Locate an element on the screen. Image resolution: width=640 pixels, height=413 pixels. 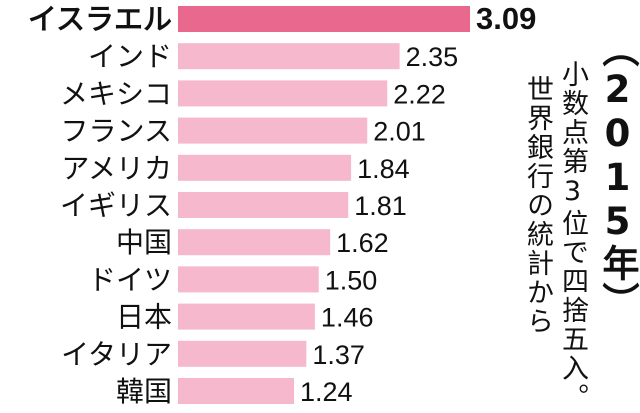
category-label-6: 中国 is located at coordinates (144, 242).